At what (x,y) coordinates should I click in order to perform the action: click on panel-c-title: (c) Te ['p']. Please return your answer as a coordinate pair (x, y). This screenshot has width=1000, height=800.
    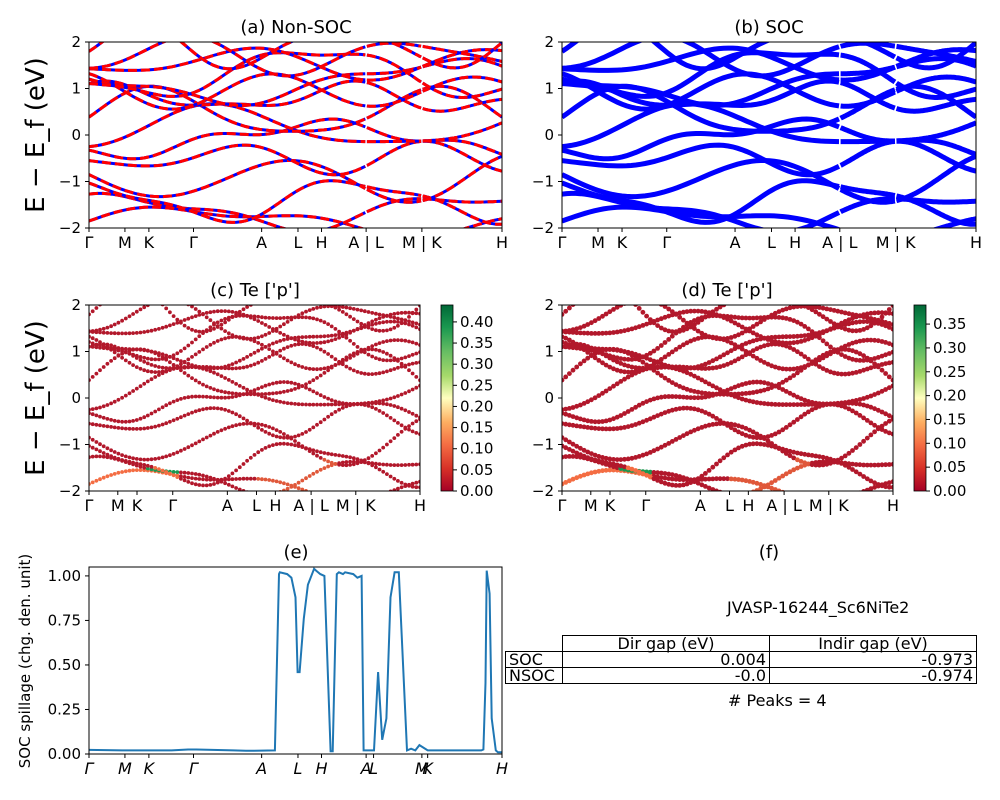
    Looking at the image, I should click on (255, 290).